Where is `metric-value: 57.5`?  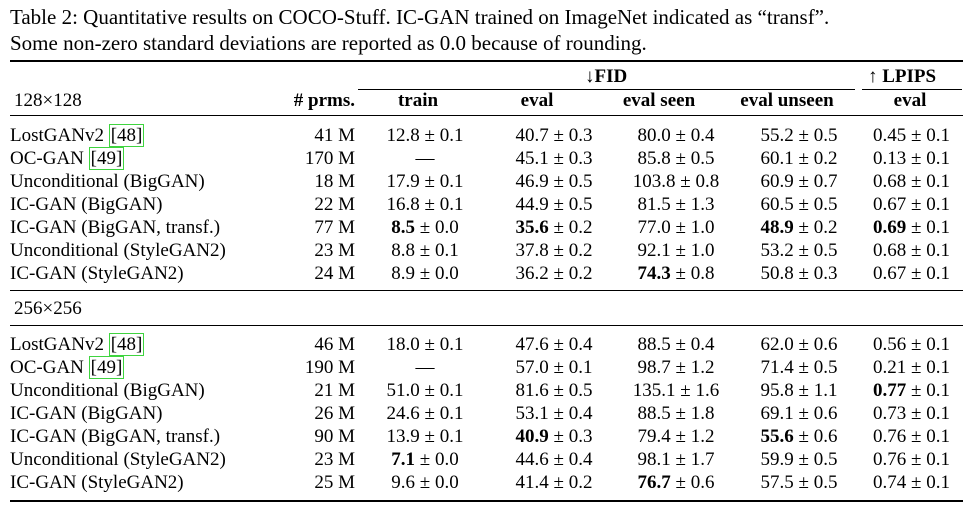
metric-value: 57.5 is located at coordinates (777, 482).